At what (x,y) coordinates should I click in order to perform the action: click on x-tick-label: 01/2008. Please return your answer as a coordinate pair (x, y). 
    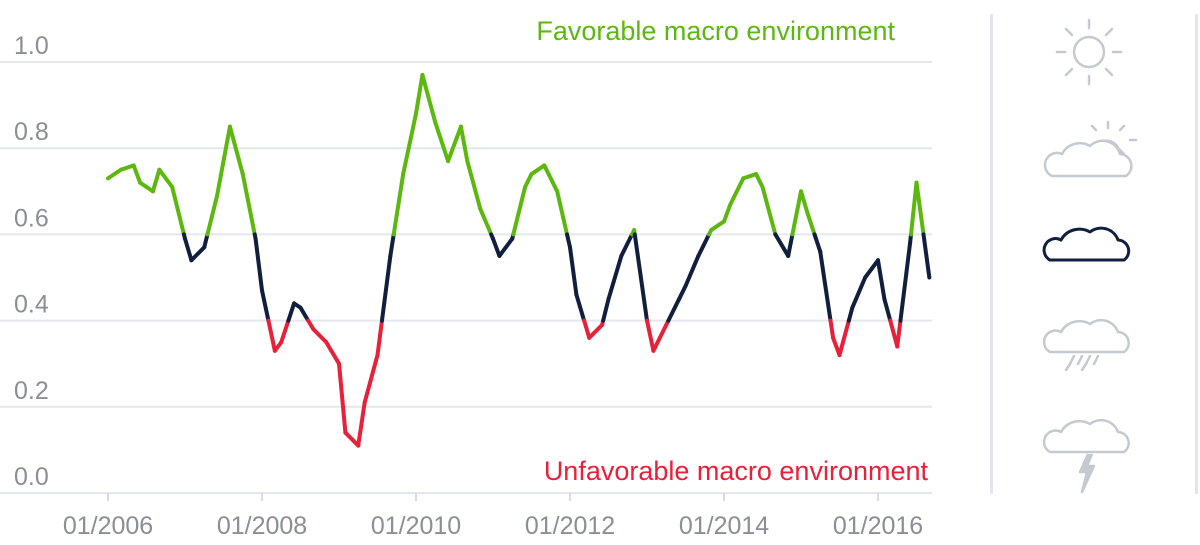
    Looking at the image, I should click on (262, 526).